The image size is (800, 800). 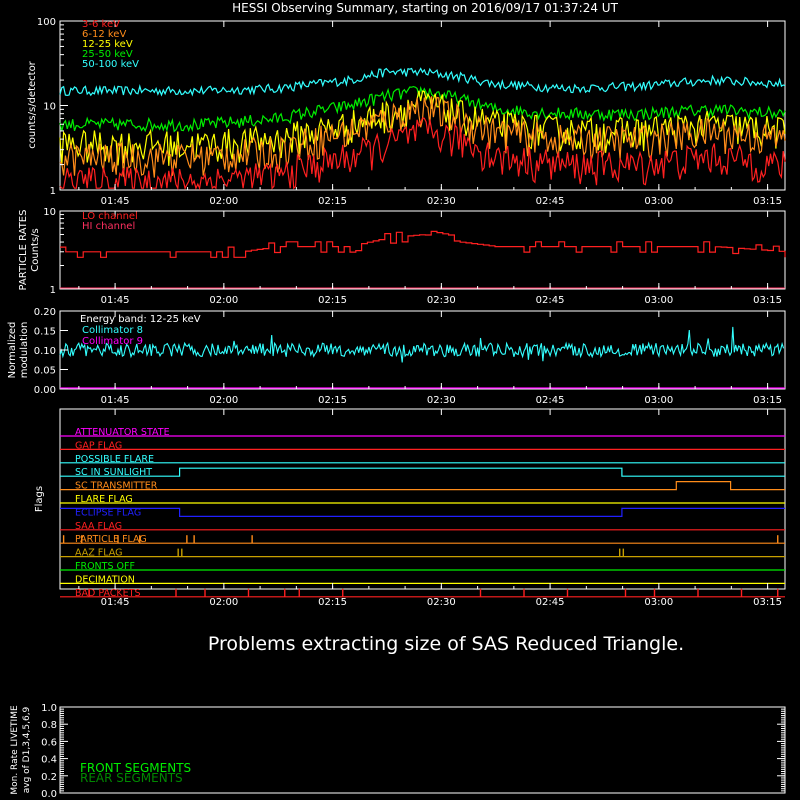 I want to click on modulation-ylabel-2: modulation, so click(x=24, y=350).